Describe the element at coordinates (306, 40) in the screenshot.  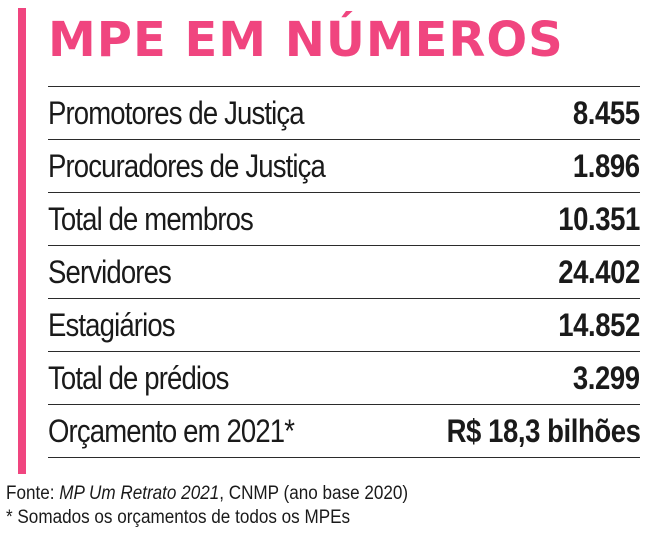
I see `page-title: MPE EM NÚMEROS` at that location.